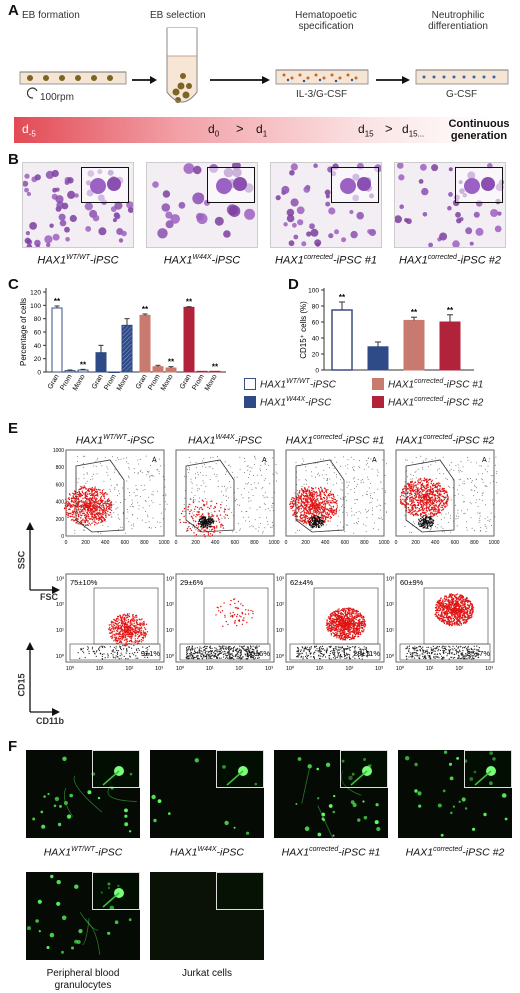  I want to click on bar-hax1-corrected-ipsc-1-mono, so click(171, 370).